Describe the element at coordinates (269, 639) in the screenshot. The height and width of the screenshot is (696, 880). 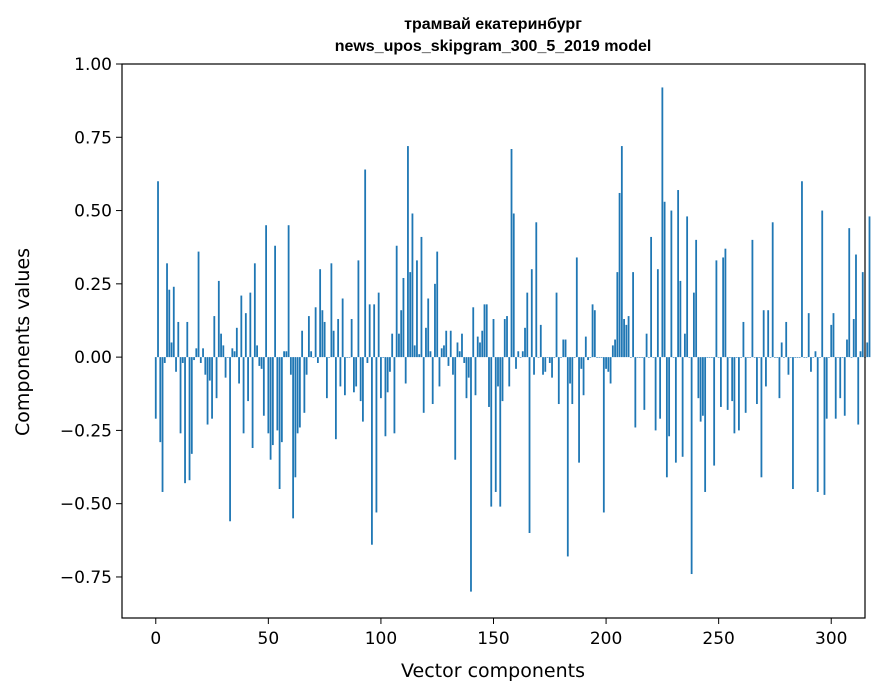
I see `x-tick-label: 50` at that location.